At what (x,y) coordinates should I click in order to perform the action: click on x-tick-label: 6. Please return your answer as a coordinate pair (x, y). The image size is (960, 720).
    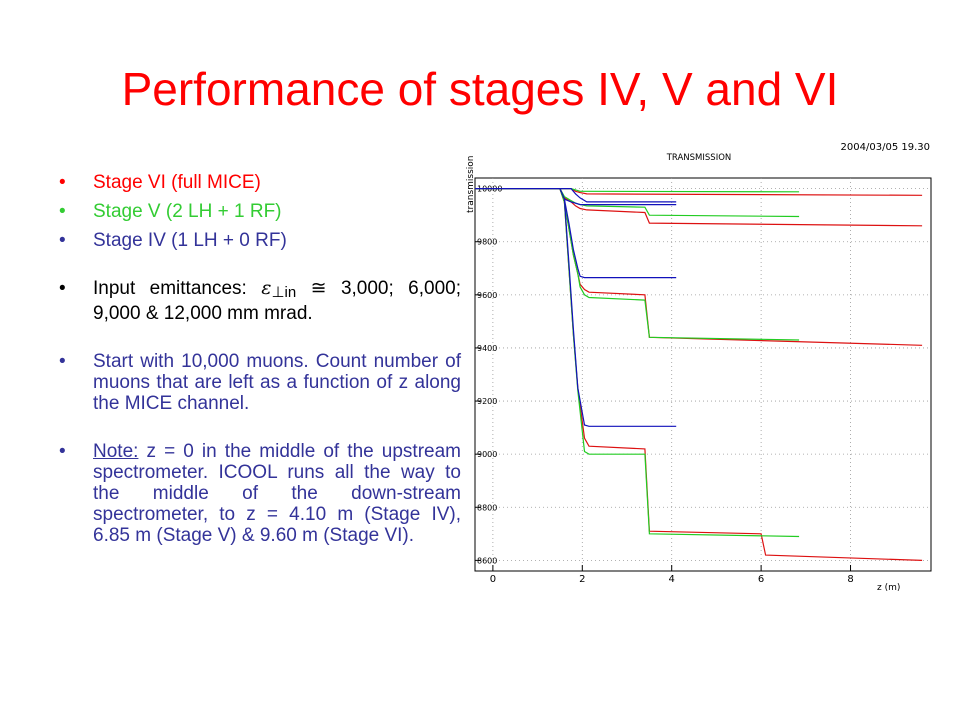
    Looking at the image, I should click on (761, 579).